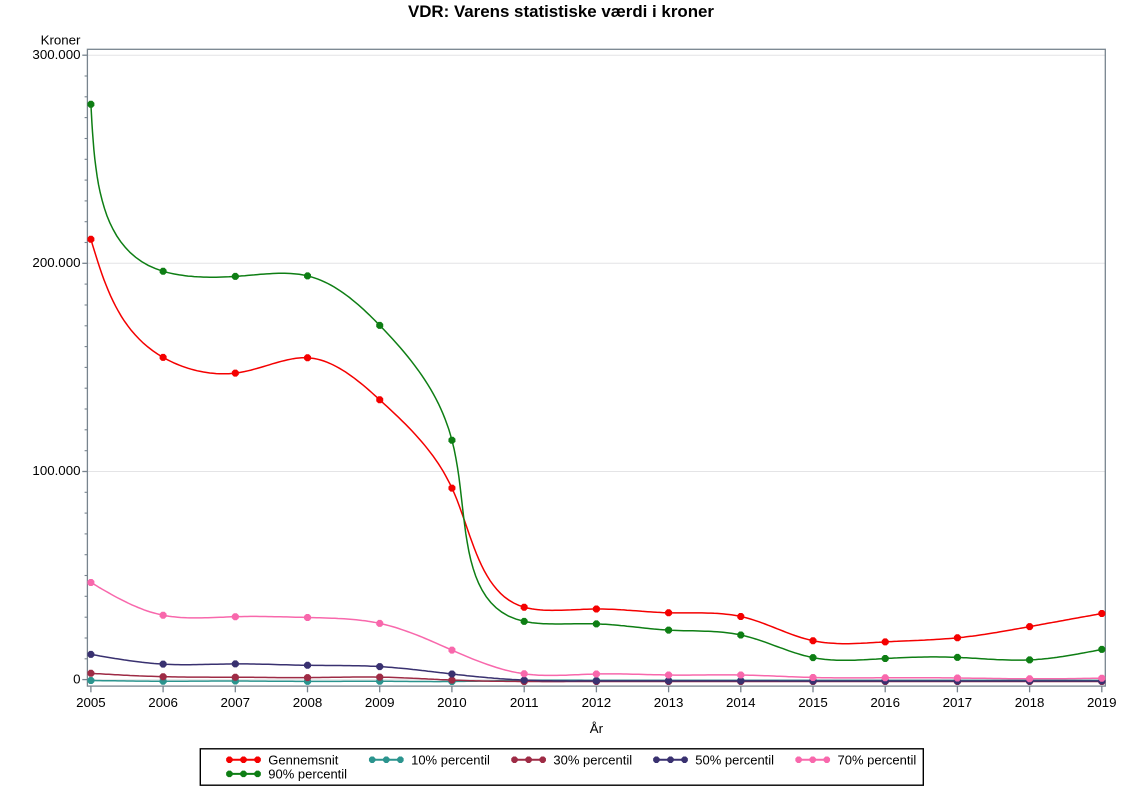  I want to click on svg-text: 2017, so click(958, 702).